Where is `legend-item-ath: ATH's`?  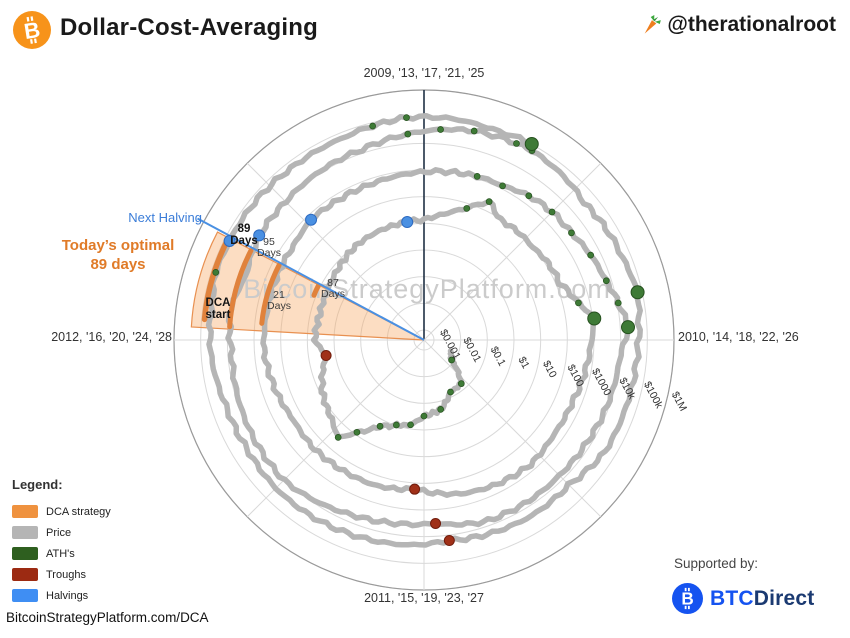
legend-item-ath: ATH's is located at coordinates (61, 553).